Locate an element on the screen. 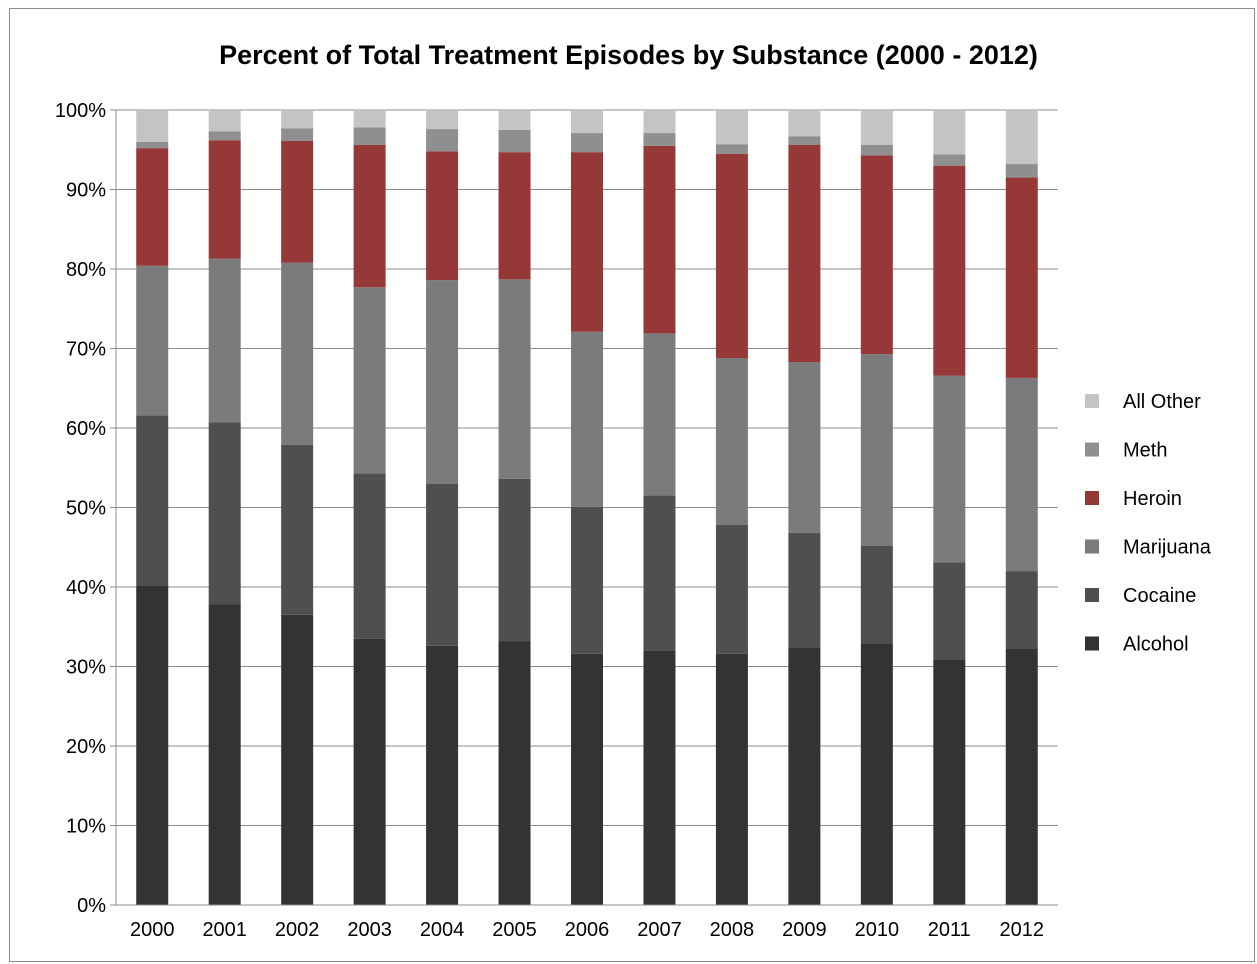 This screenshot has width=1257, height=964. bar-segment-marijuana-2005 is located at coordinates (514, 379).